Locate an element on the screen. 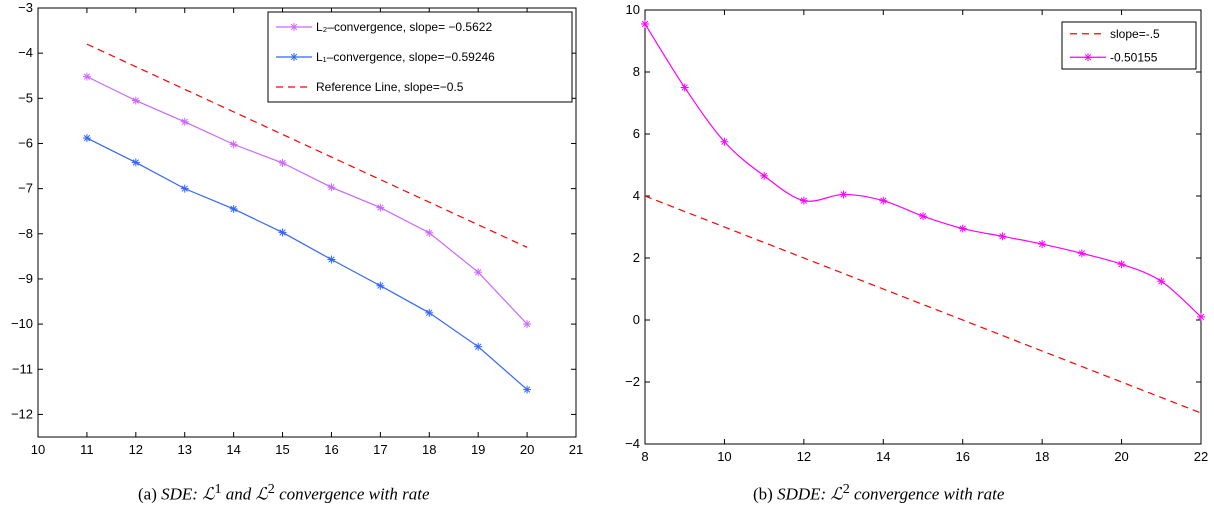  legend-label: slope=-.5 is located at coordinates (1135, 34).